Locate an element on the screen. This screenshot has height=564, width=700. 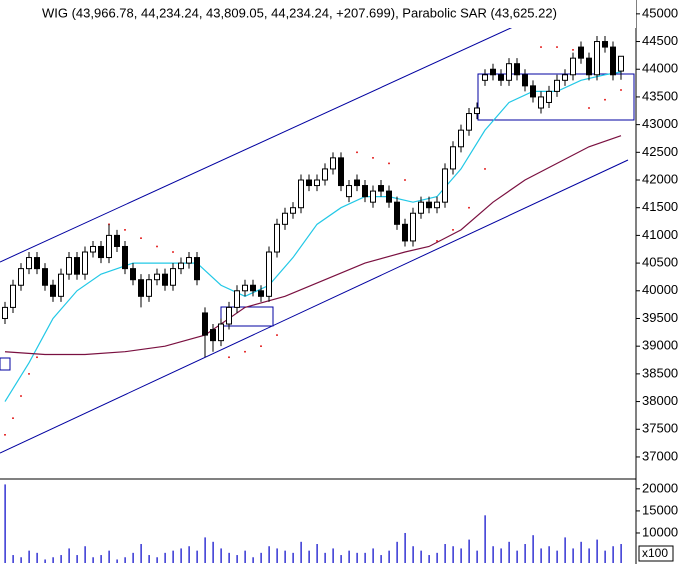
volume-tick-label: 20000 is located at coordinates (660, 487).